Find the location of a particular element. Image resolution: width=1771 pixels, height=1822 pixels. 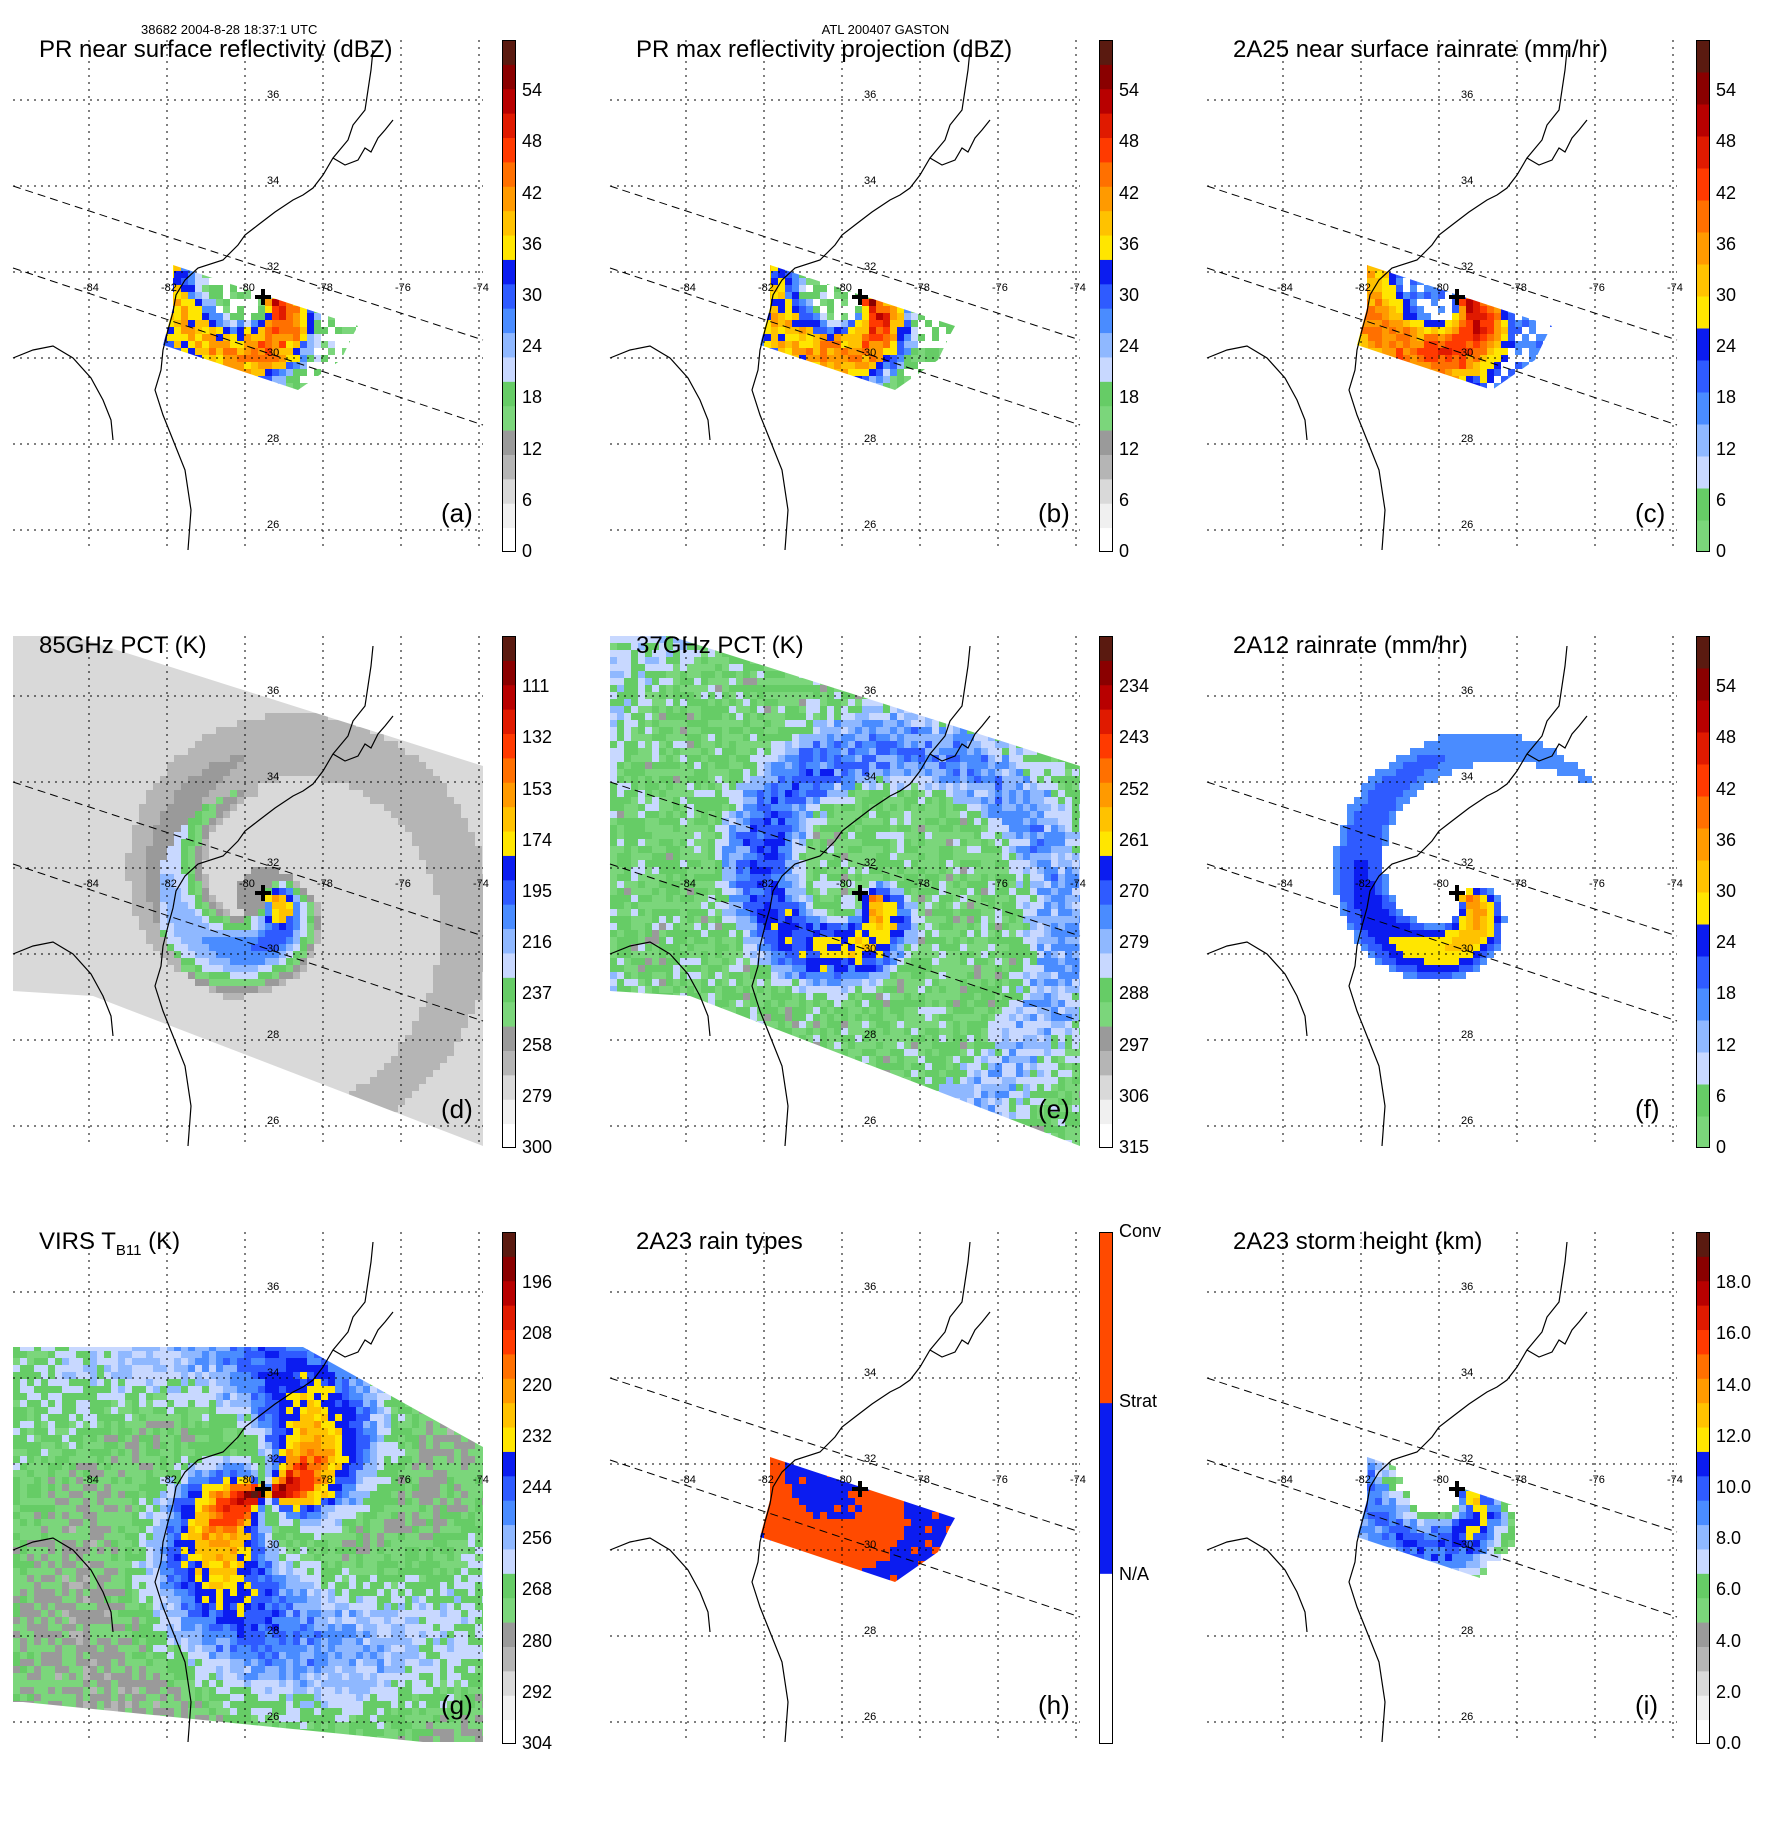

colorbar-c is located at coordinates (1703, 296).